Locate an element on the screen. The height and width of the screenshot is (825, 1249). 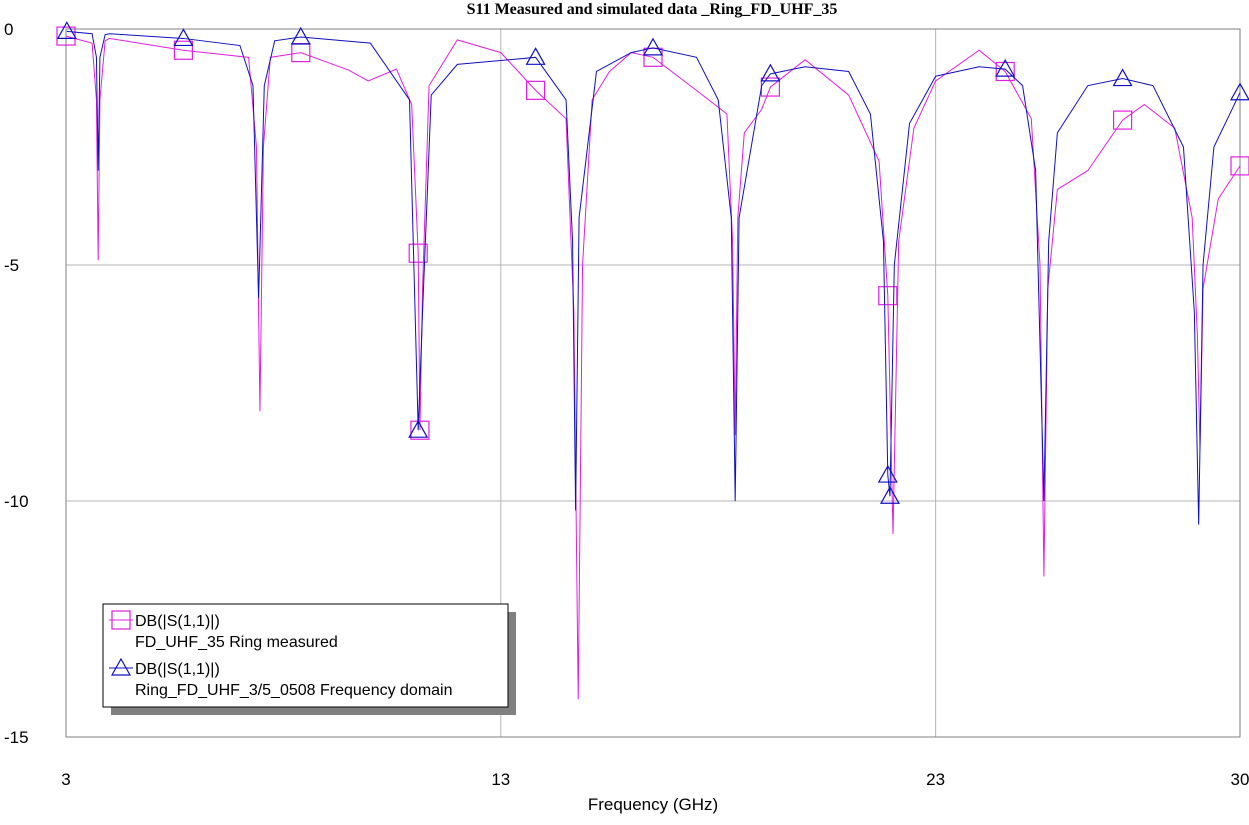
x-tick-label: 23 is located at coordinates (935, 779).